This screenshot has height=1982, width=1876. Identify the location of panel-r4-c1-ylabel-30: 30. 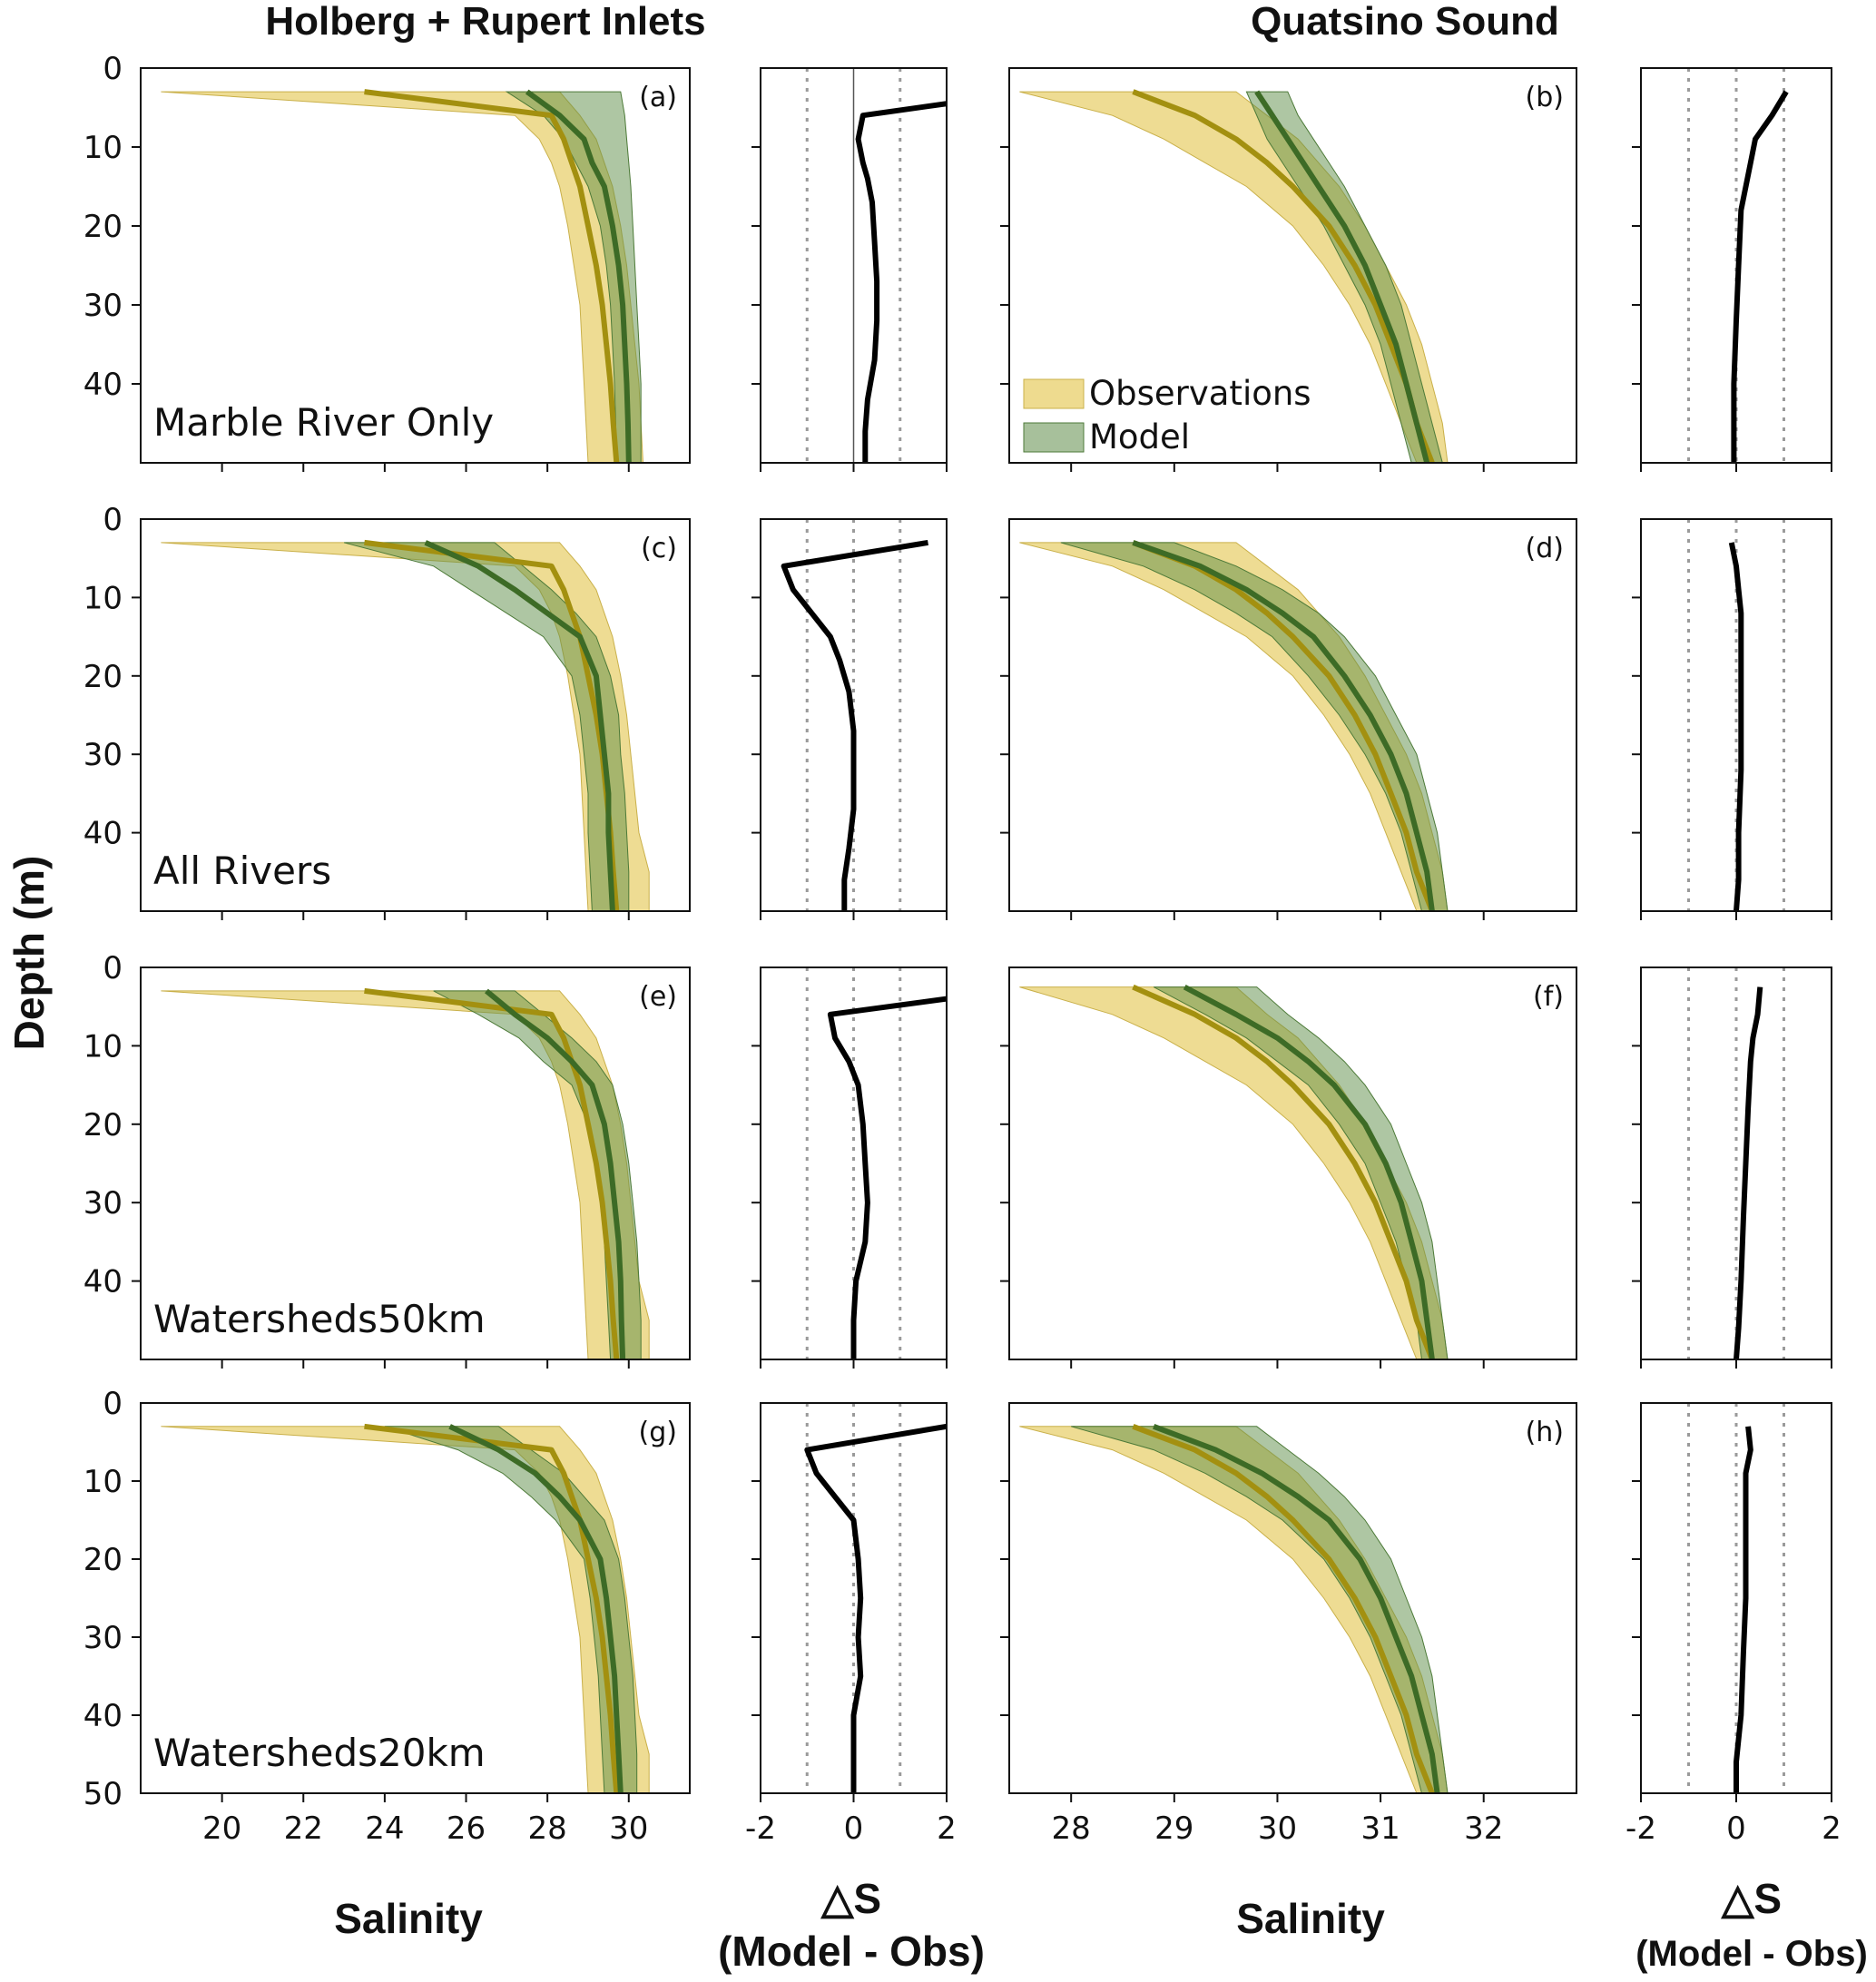
(103, 1638).